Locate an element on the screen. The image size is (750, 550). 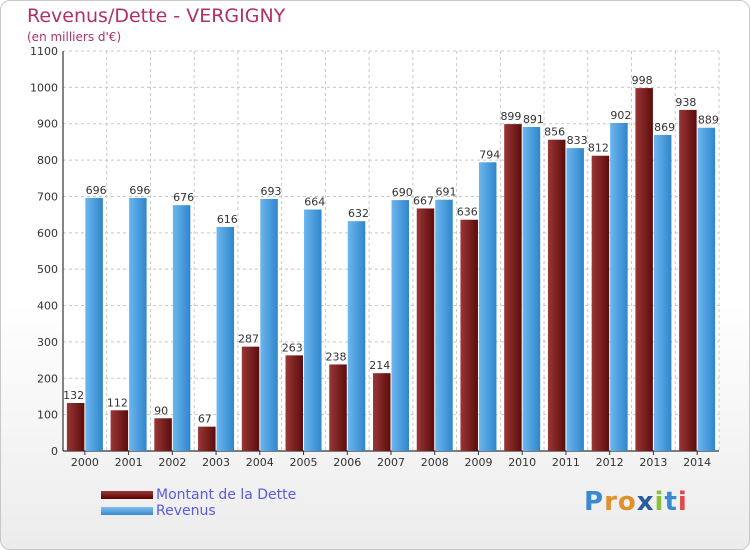
data-label-debt: 90 is located at coordinates (161, 410).